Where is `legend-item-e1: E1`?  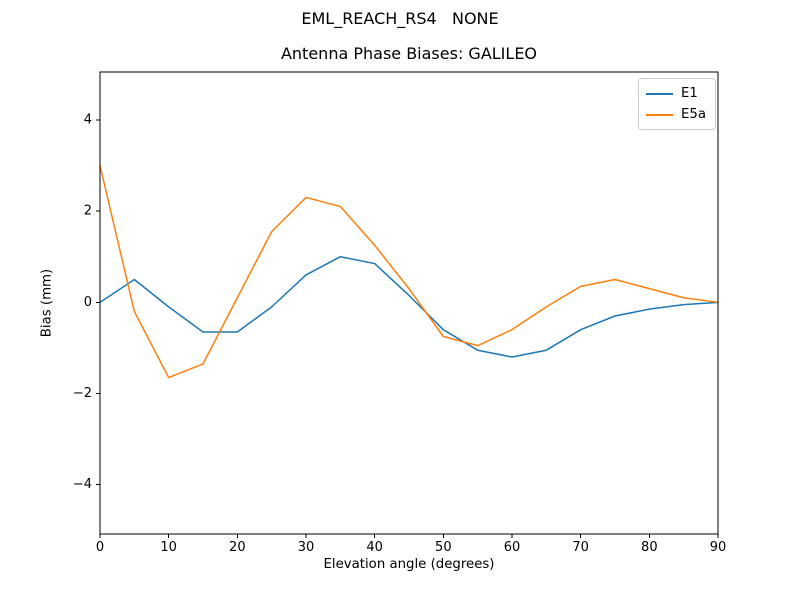 legend-item-e1: E1 is located at coordinates (675, 93).